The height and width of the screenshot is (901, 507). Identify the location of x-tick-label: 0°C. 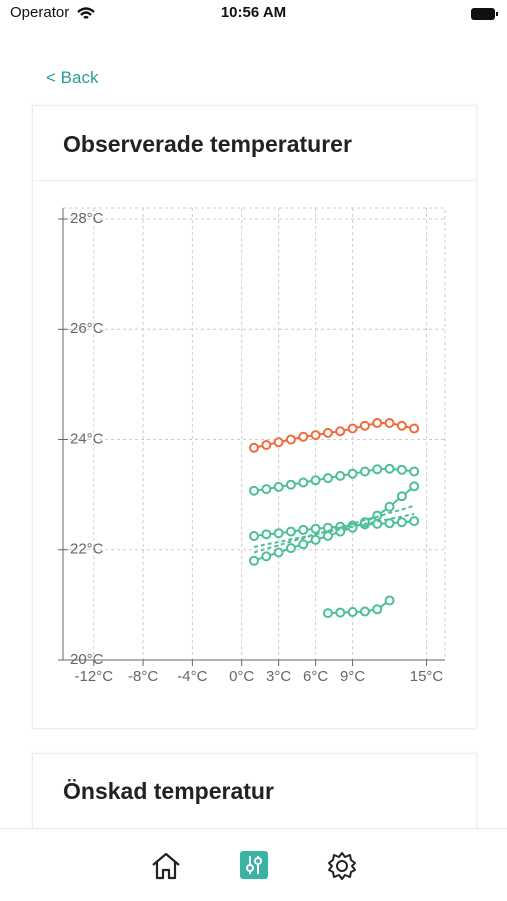
(241, 676).